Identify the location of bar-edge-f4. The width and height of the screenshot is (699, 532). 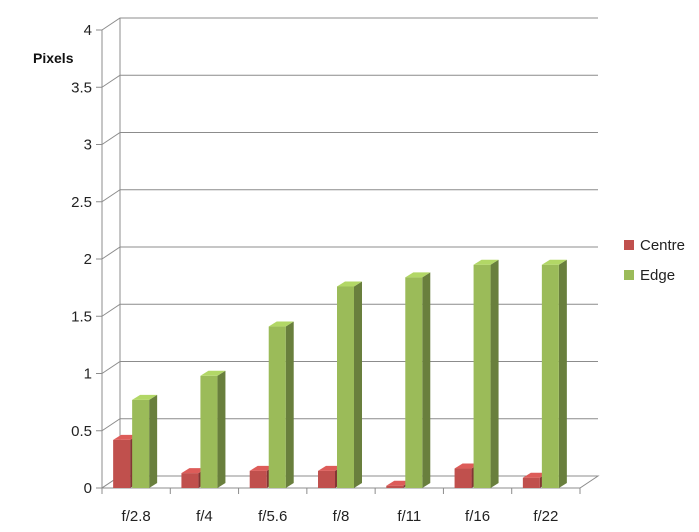
(213, 429).